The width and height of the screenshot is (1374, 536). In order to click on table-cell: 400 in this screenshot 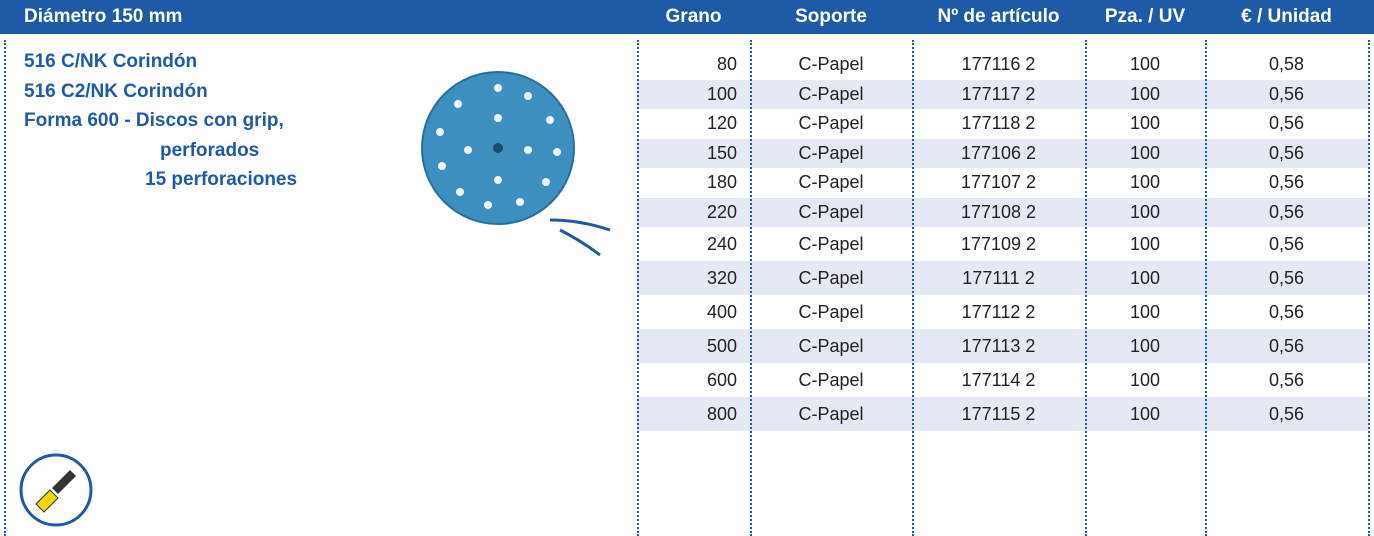, I will do `click(721, 312)`.